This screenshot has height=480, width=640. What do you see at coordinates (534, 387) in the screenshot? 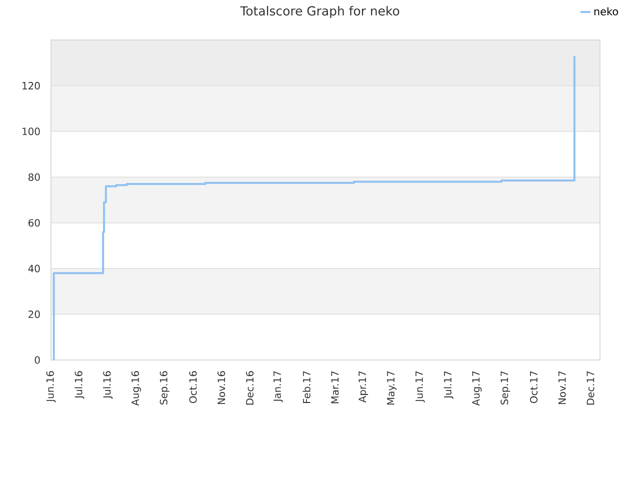
I see `x-tick-label: Oct.17` at bounding box center [534, 387].